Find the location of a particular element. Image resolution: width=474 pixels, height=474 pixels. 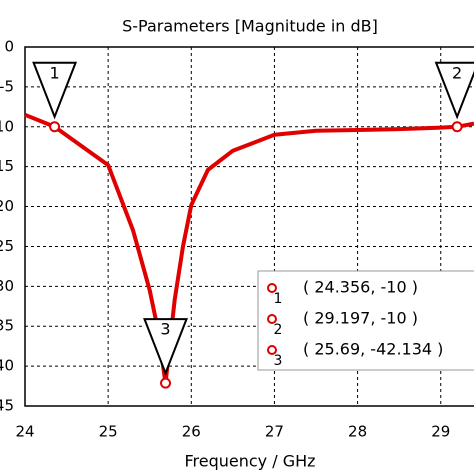

y-tick-label: -5 is located at coordinates (7, 86).